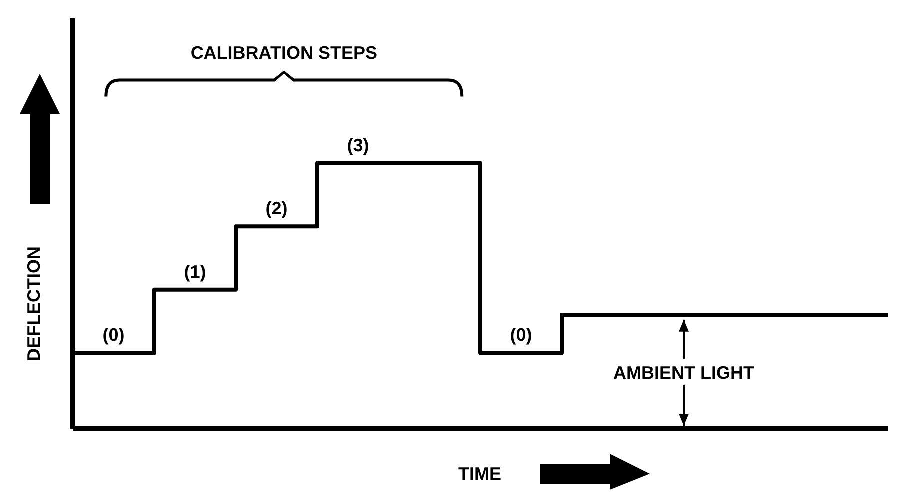 This screenshot has width=904, height=500. Describe the element at coordinates (34, 304) in the screenshot. I see `y-axis-title: DEFLECTION` at that location.